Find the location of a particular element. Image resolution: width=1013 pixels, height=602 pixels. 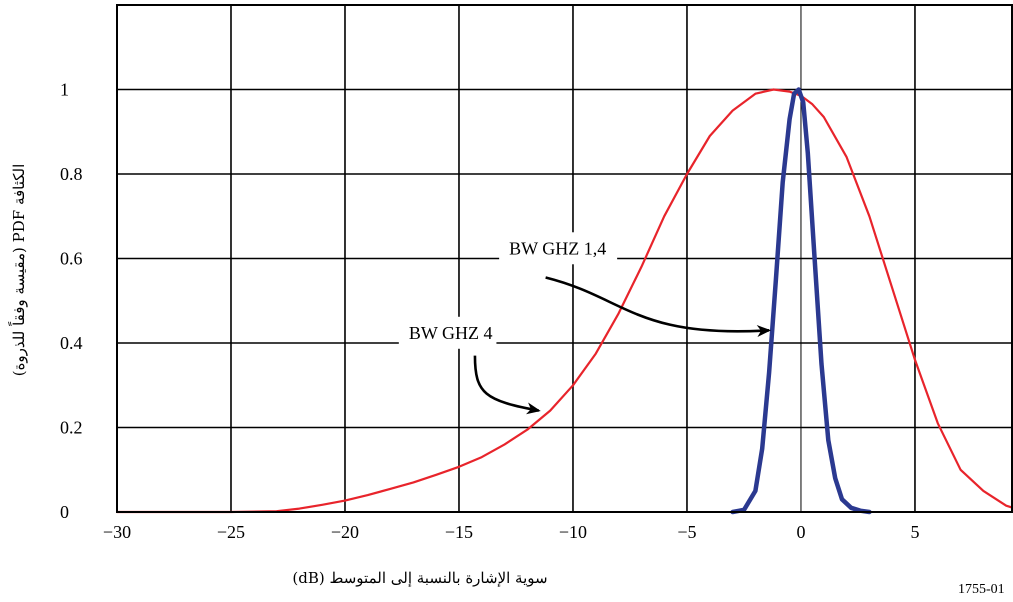

x-tick-label-2: −20 is located at coordinates (345, 532).